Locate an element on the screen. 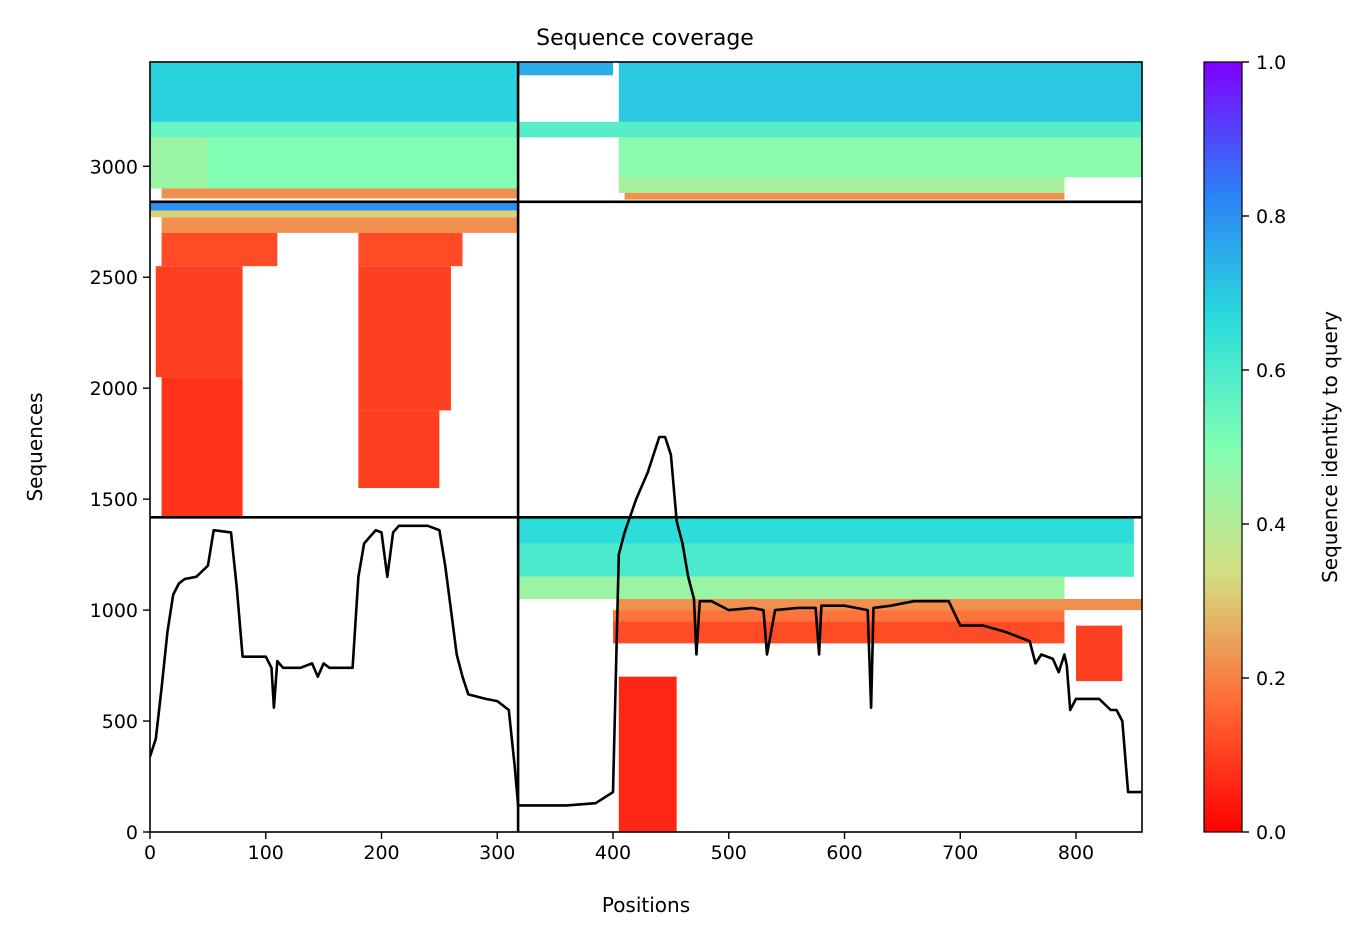 Image resolution: width=1364 pixels, height=939 pixels. x-axis-label: Positions is located at coordinates (646, 905).